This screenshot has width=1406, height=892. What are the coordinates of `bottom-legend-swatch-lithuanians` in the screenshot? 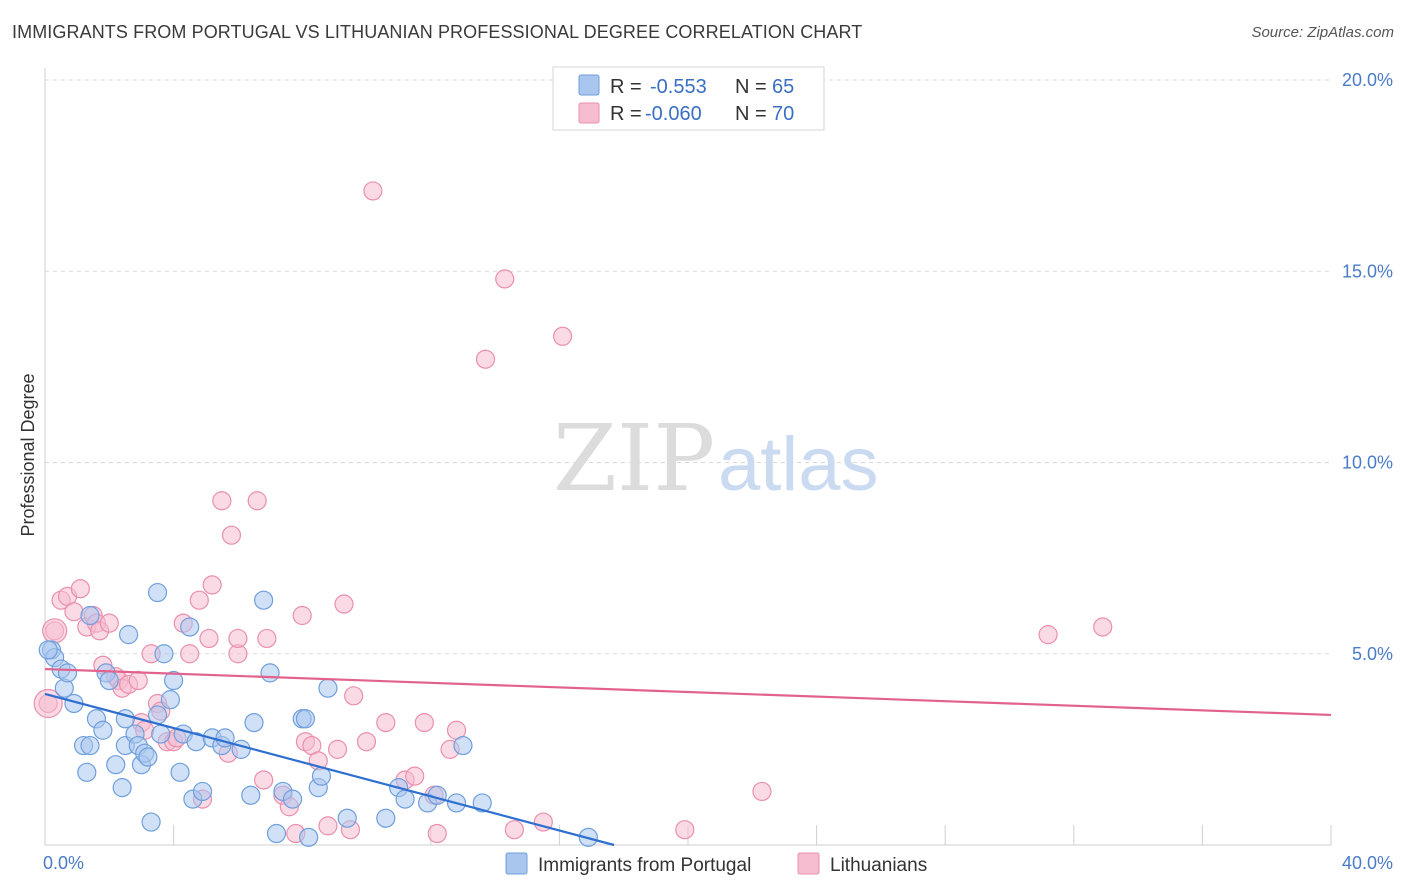 It's located at (808, 863).